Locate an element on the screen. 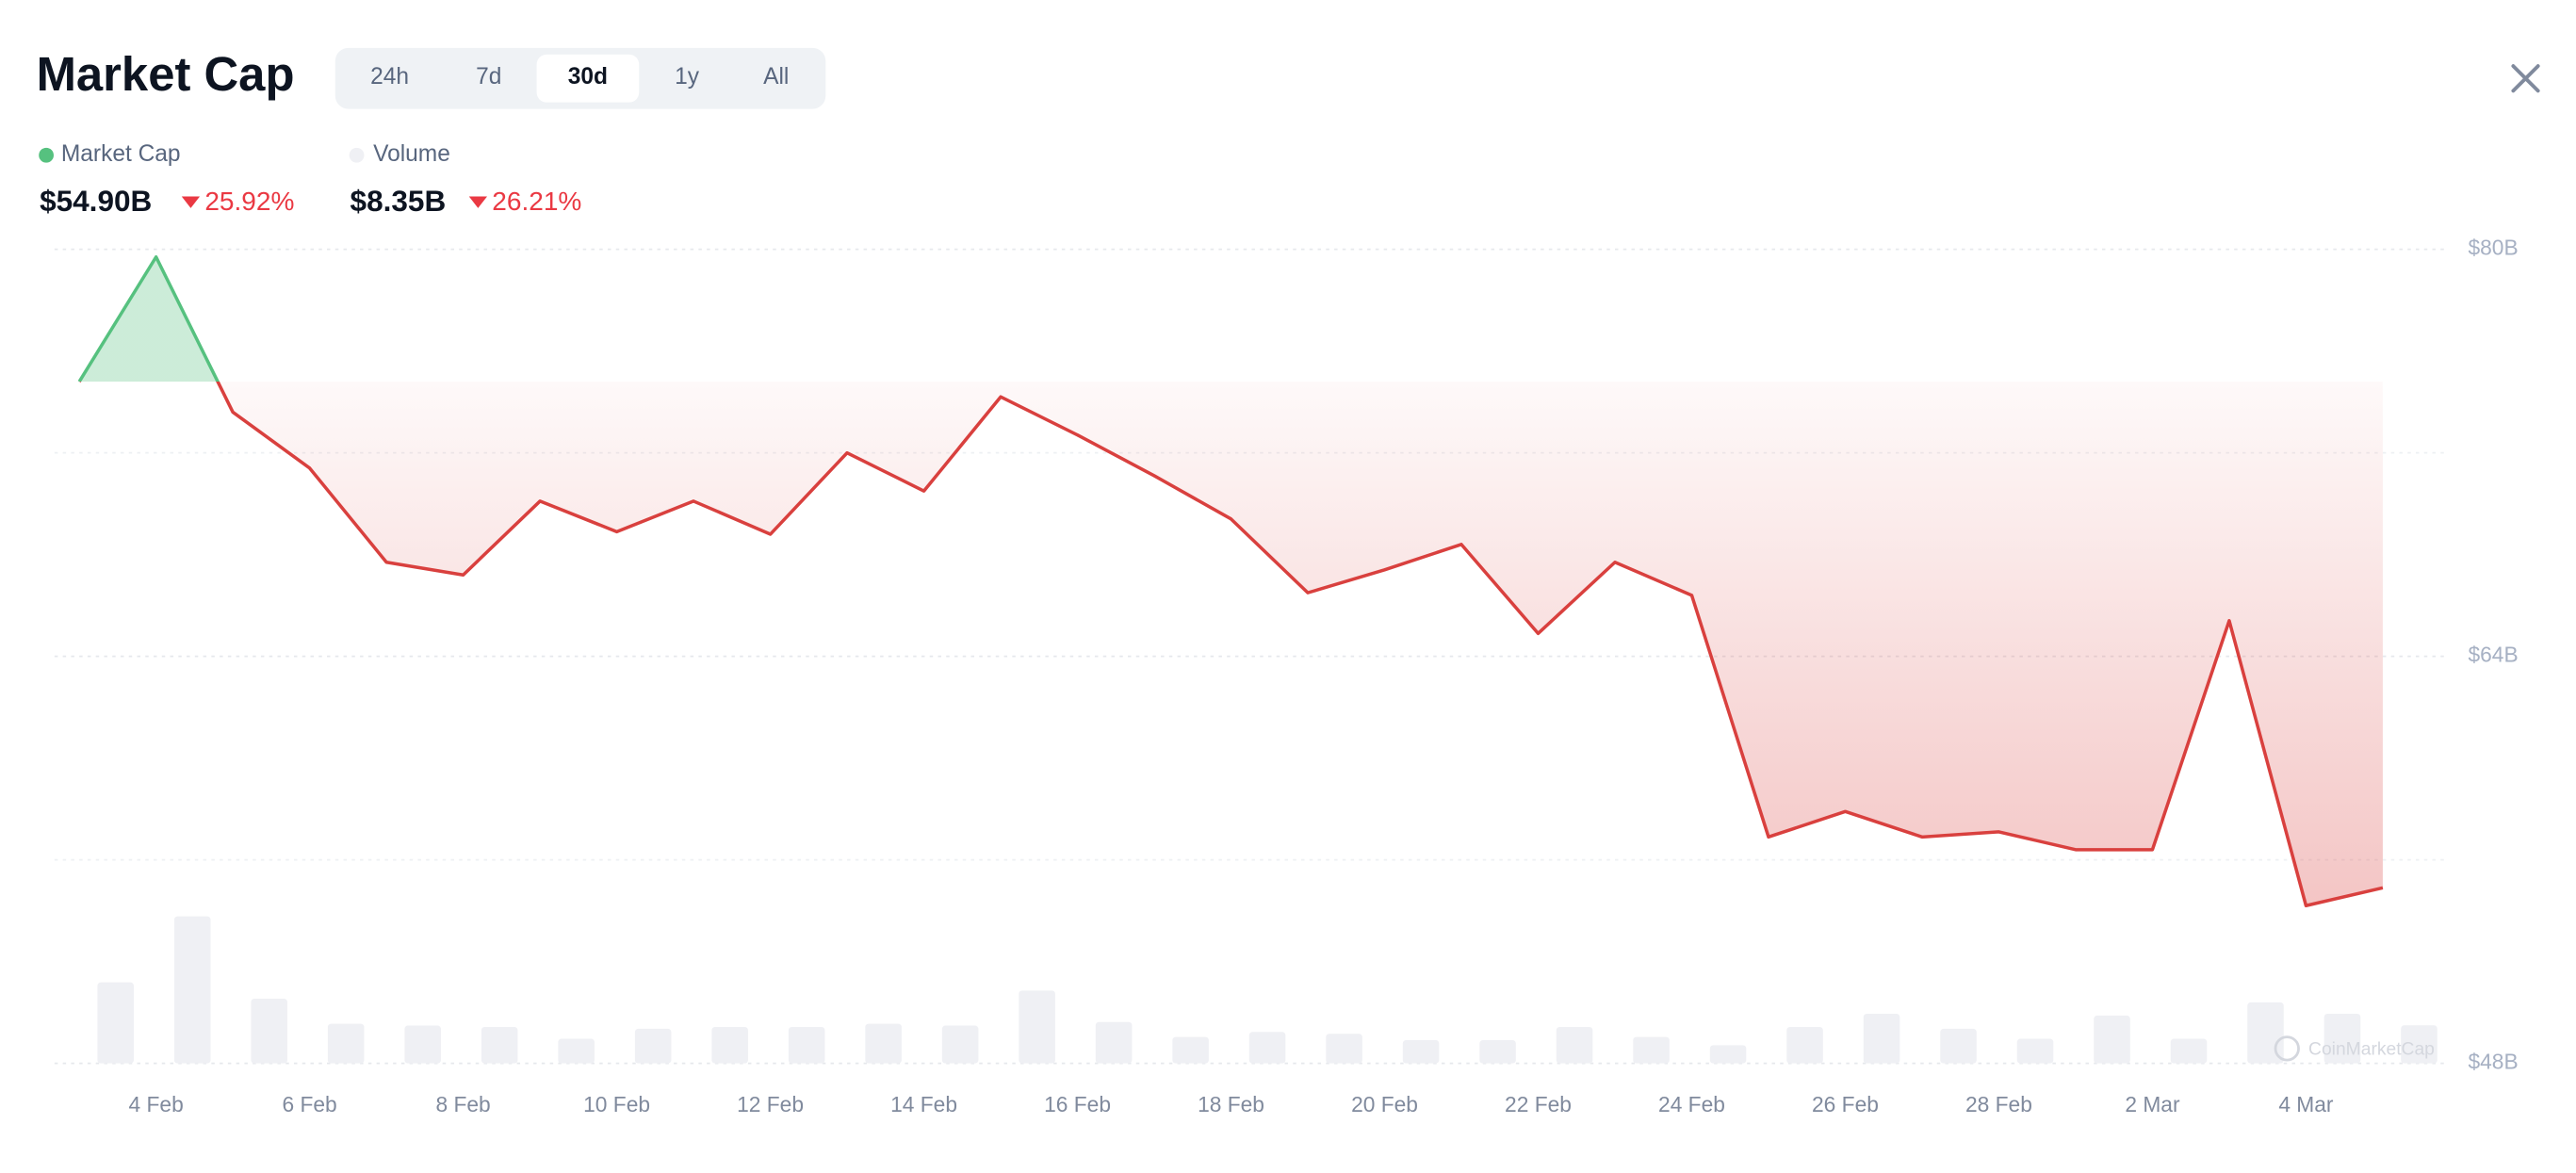 The image size is (2576, 1173). range-tab: 24h is located at coordinates (389, 77).